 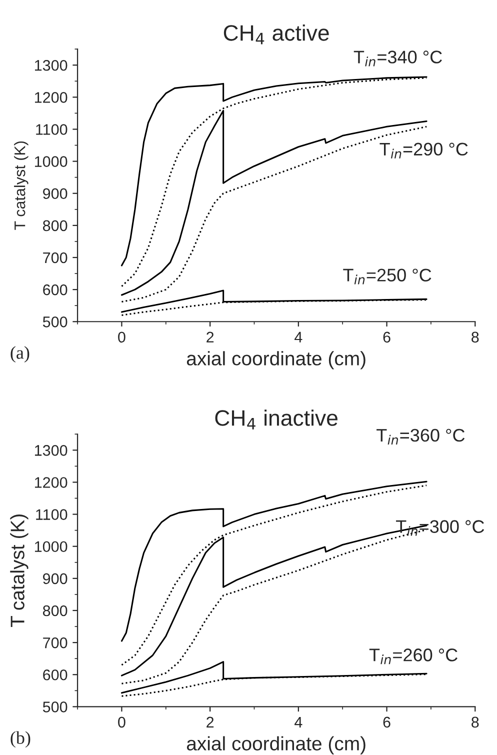 I want to click on chart-title: CH$_{4}$ active, so click(x=276, y=34).